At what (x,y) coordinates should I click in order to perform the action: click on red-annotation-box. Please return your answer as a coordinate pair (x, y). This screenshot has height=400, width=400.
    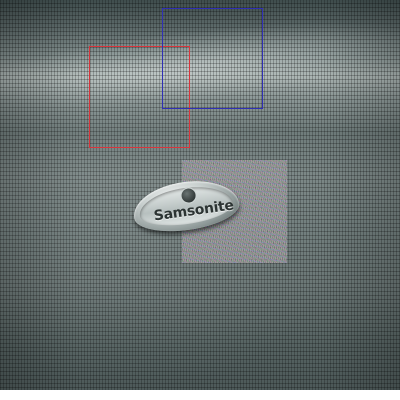
    Looking at the image, I should click on (139, 97).